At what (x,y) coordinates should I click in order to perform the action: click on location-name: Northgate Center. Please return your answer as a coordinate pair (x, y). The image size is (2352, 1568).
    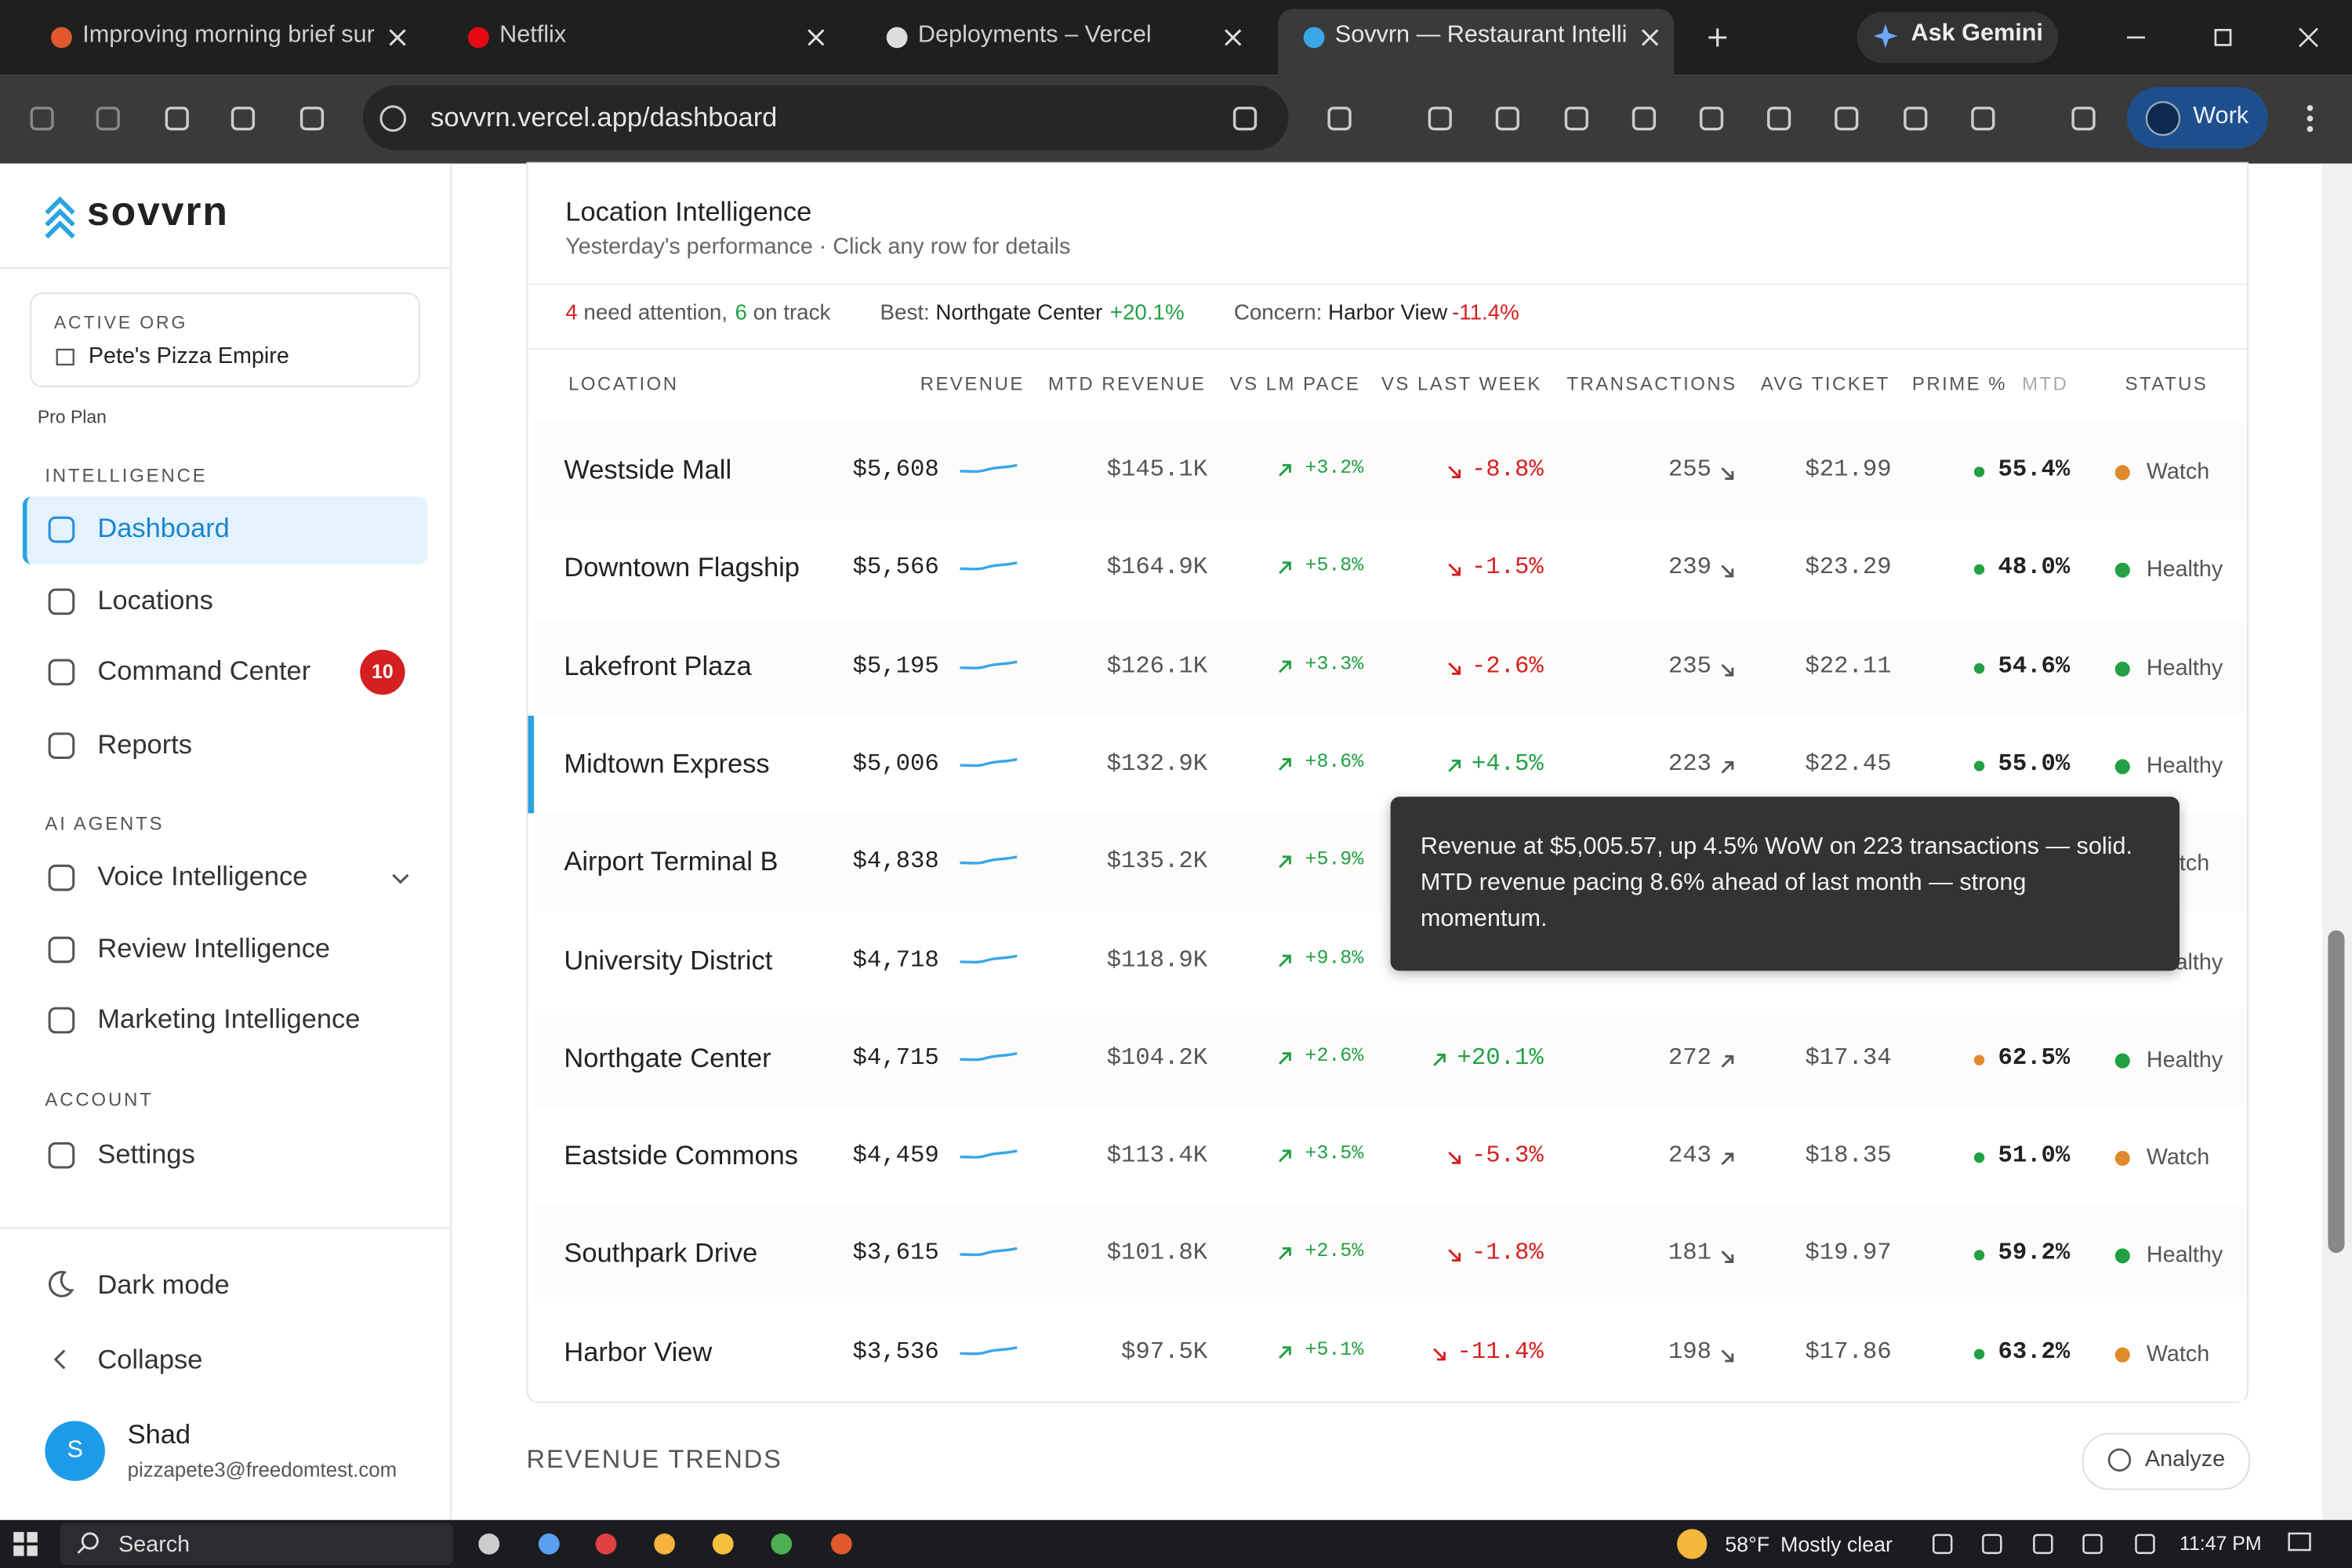
    Looking at the image, I should click on (667, 1058).